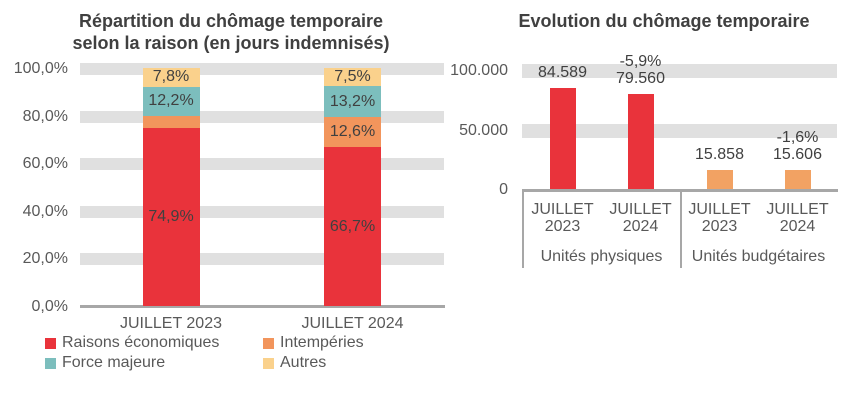 The height and width of the screenshot is (402, 866). I want to click on x-category-label: JUILLET 2024, so click(352, 323).